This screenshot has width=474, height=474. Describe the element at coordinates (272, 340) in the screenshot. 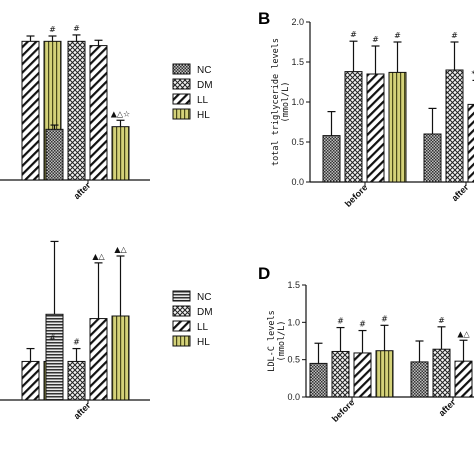

I see `y-axis-label: LDL-C levels` at that location.